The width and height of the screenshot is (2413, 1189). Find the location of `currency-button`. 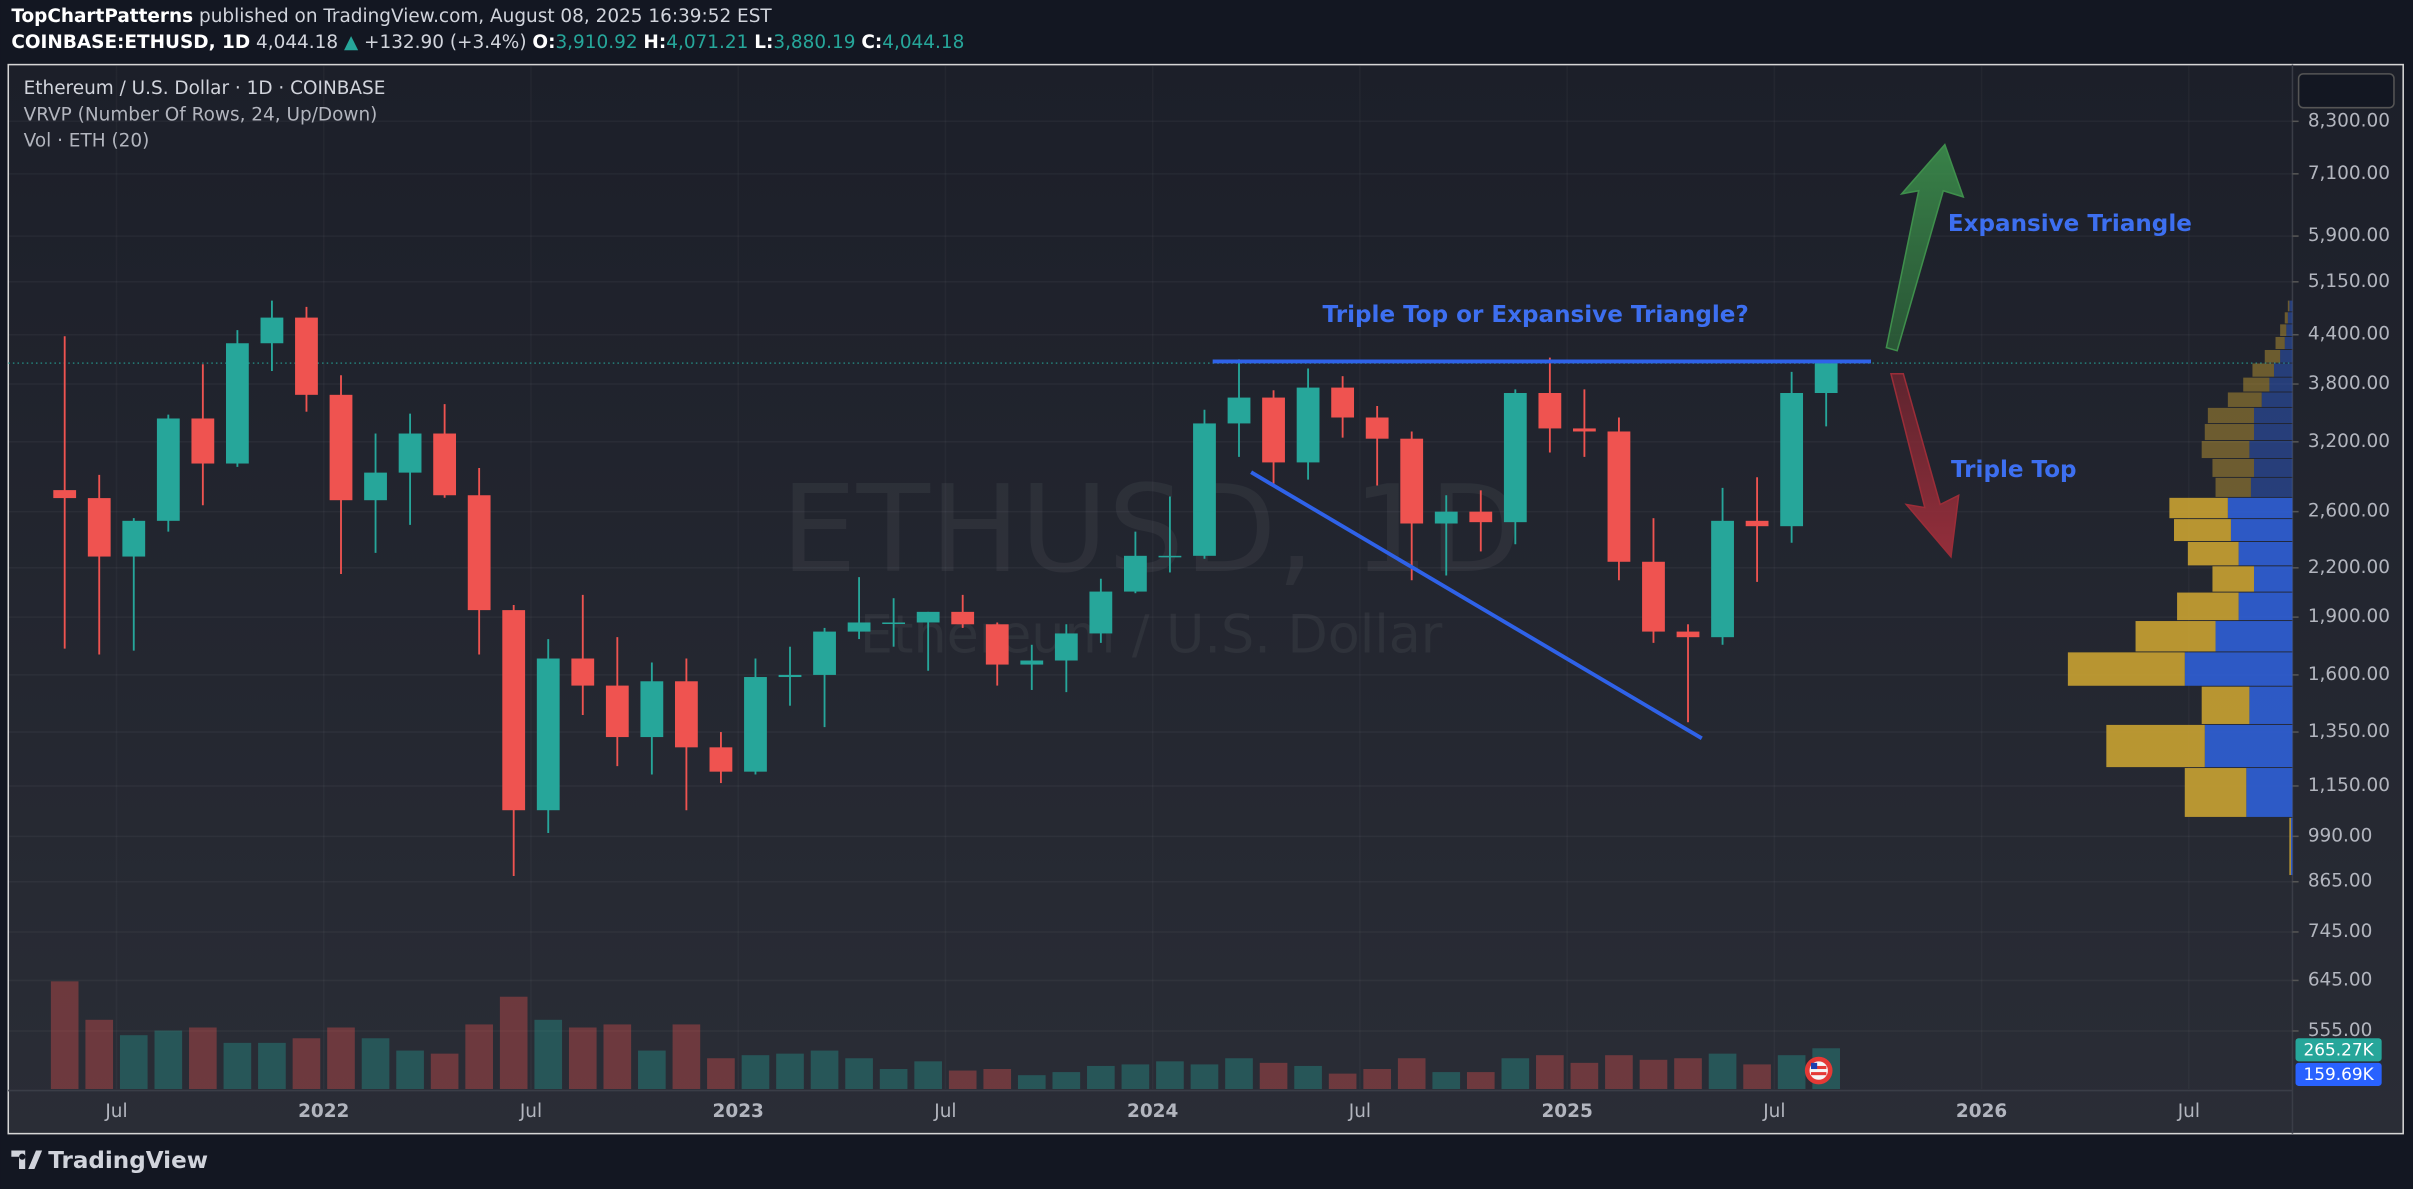

currency-button is located at coordinates (2346, 91).